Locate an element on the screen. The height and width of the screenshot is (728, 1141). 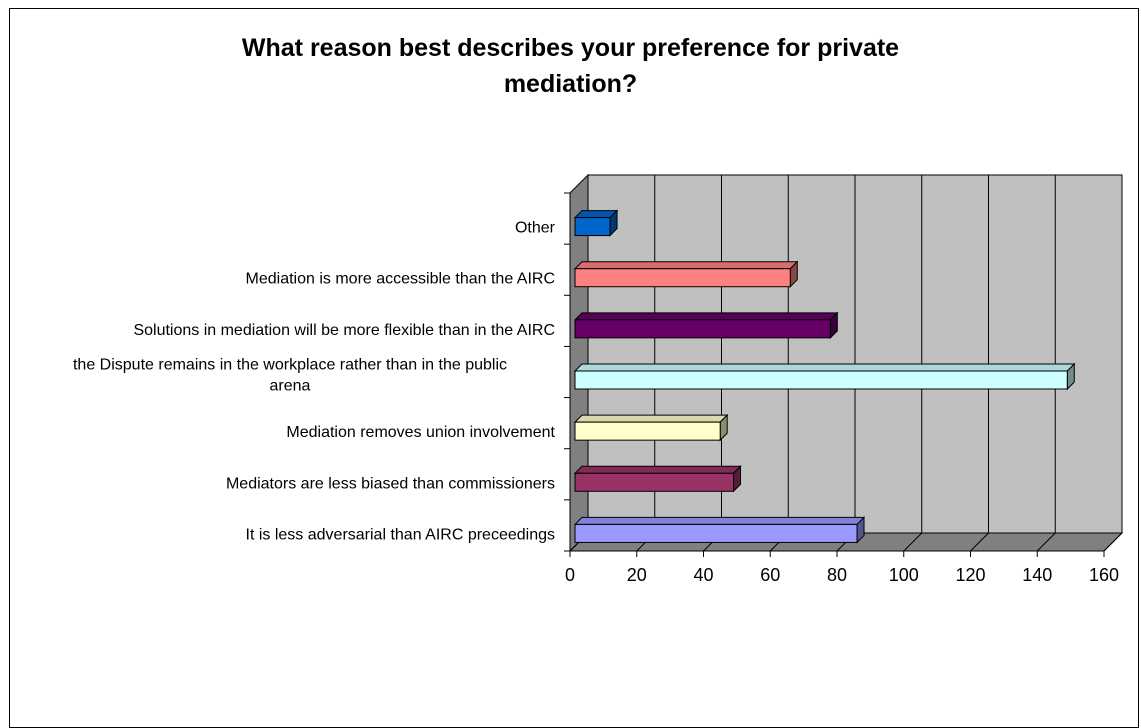
category-label: Other is located at coordinates (535, 228).